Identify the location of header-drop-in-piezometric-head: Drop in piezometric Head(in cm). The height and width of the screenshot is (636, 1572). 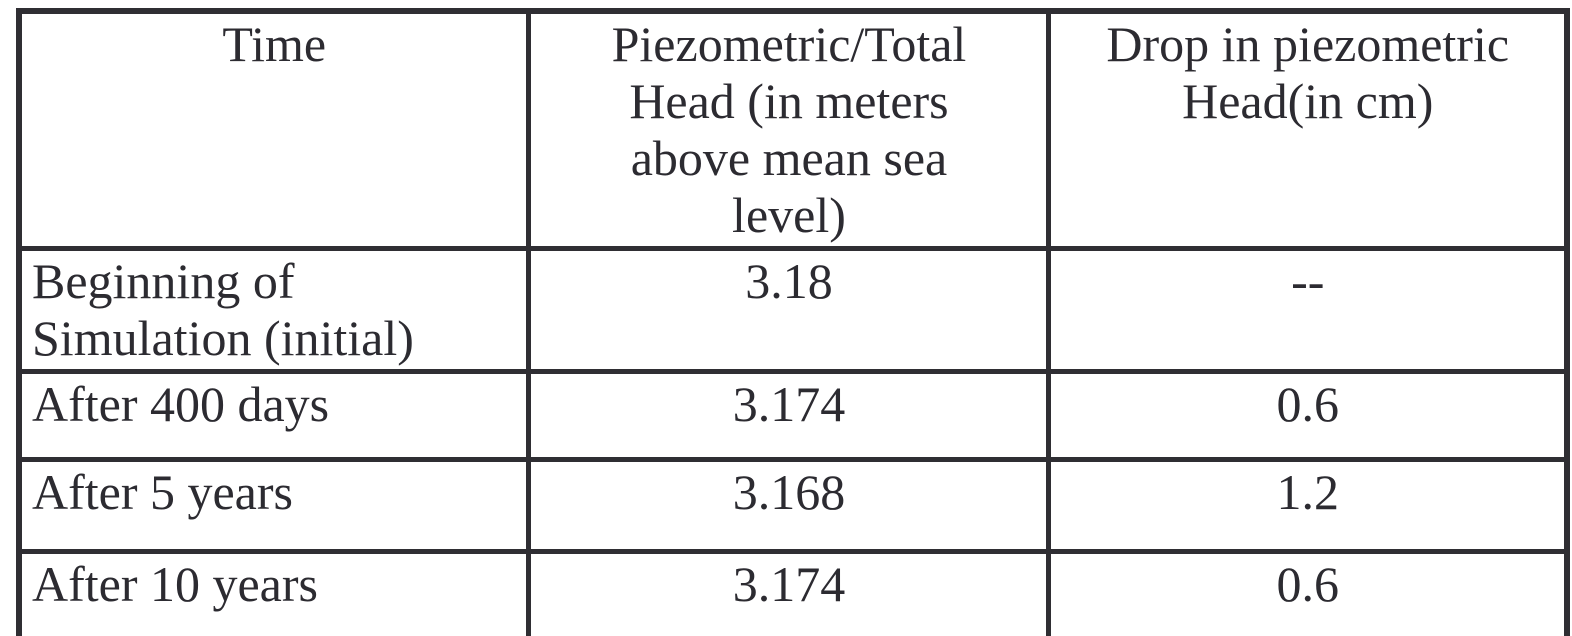
(1308, 129).